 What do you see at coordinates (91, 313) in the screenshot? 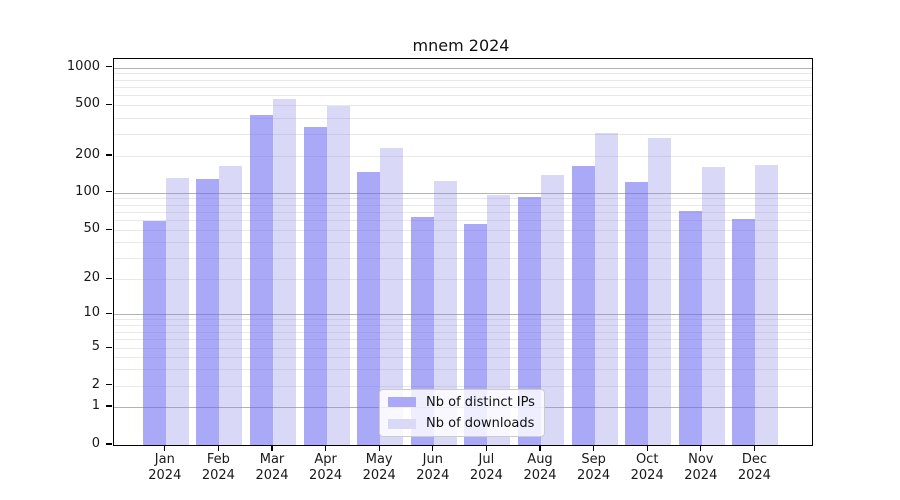
I see `y-tick-label: 10` at bounding box center [91, 313].